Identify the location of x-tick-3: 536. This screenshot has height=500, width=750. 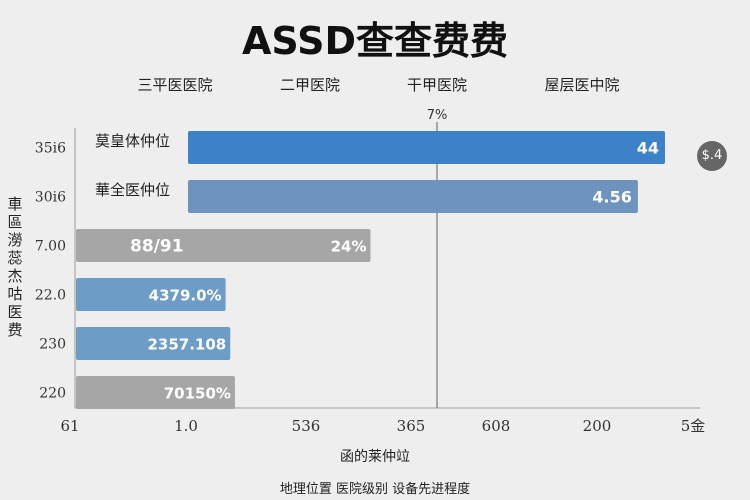
(306, 426).